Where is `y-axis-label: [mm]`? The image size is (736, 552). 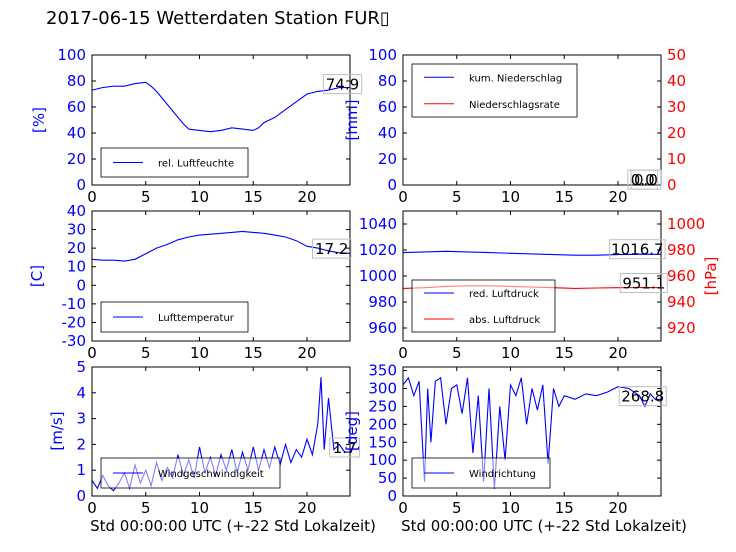 y-axis-label: [mm] is located at coordinates (352, 120).